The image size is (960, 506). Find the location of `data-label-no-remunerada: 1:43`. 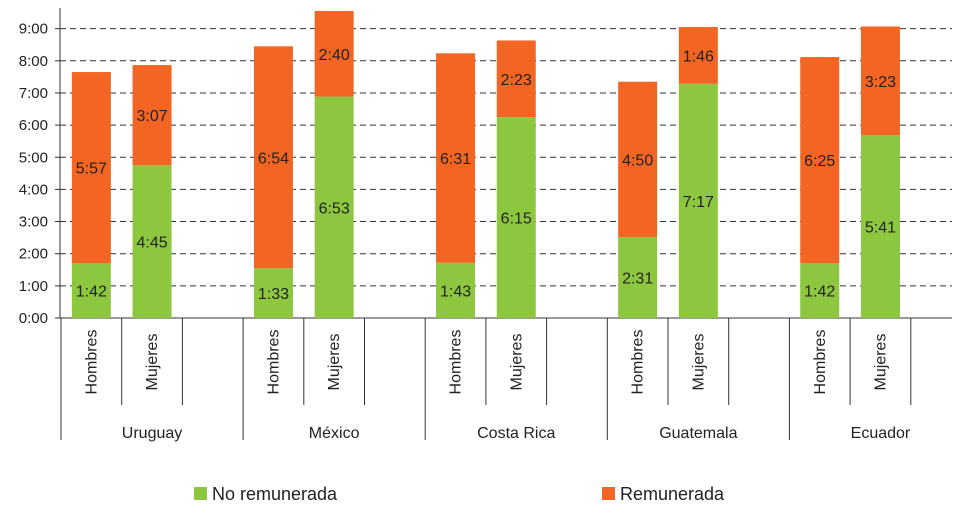

data-label-no-remunerada: 1:43 is located at coordinates (455, 291).